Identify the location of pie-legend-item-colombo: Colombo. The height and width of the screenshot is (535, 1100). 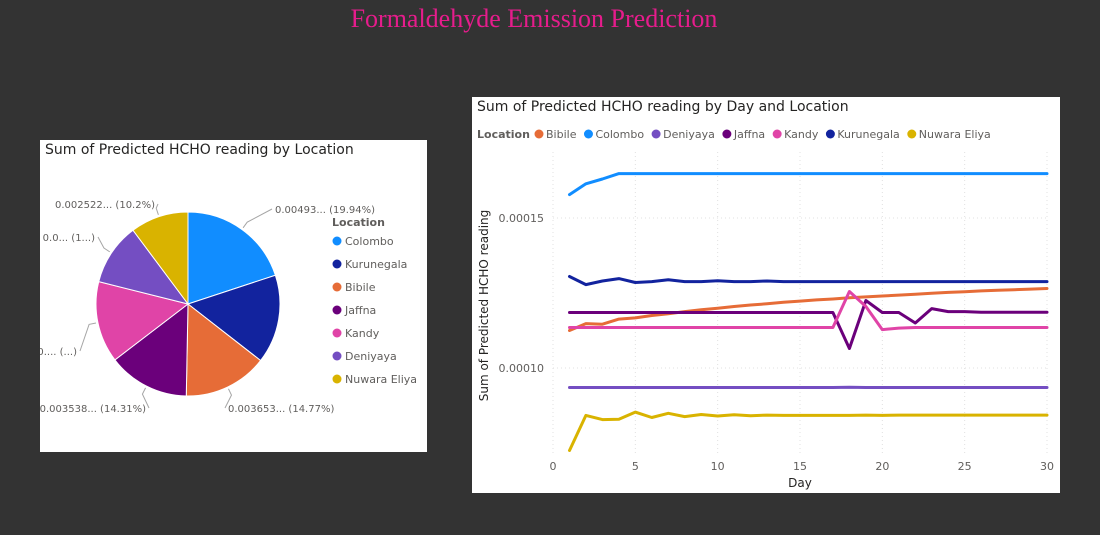
(369, 241).